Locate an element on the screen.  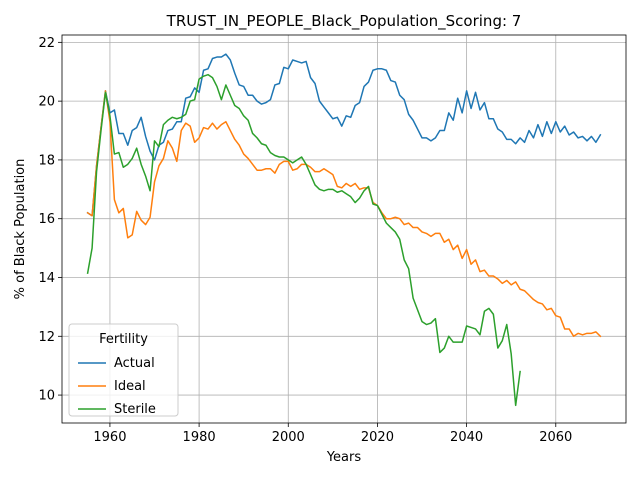
x-tick-label: 2000 is located at coordinates (288, 437).